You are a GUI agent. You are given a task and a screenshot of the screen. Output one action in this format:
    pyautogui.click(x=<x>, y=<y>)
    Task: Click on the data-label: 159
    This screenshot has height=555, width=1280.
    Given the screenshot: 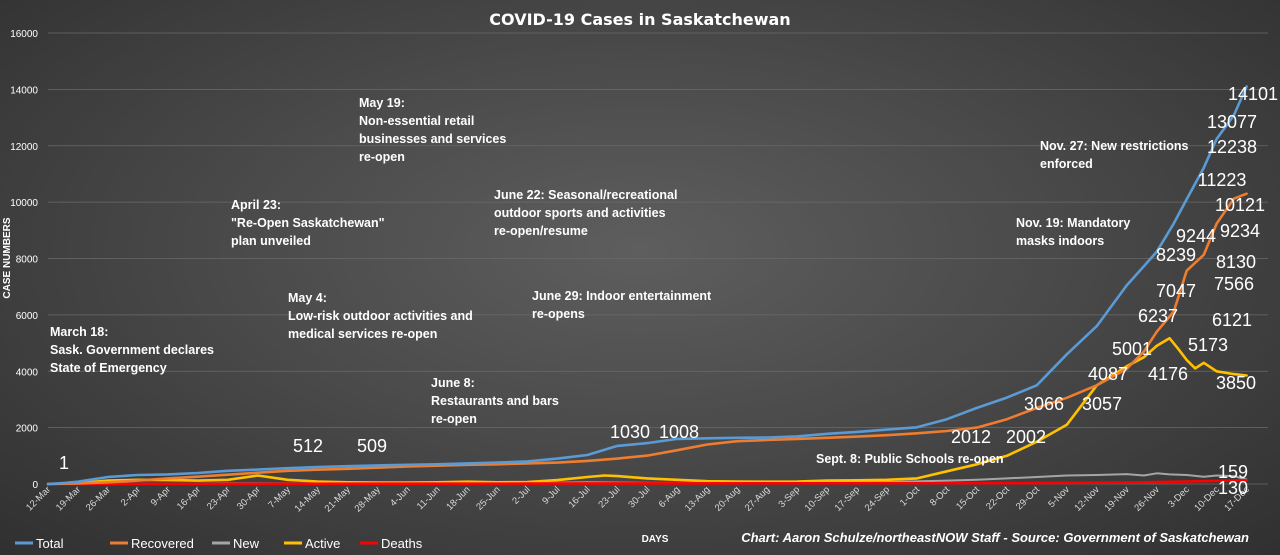 What is the action you would take?
    pyautogui.click(x=1233, y=472)
    